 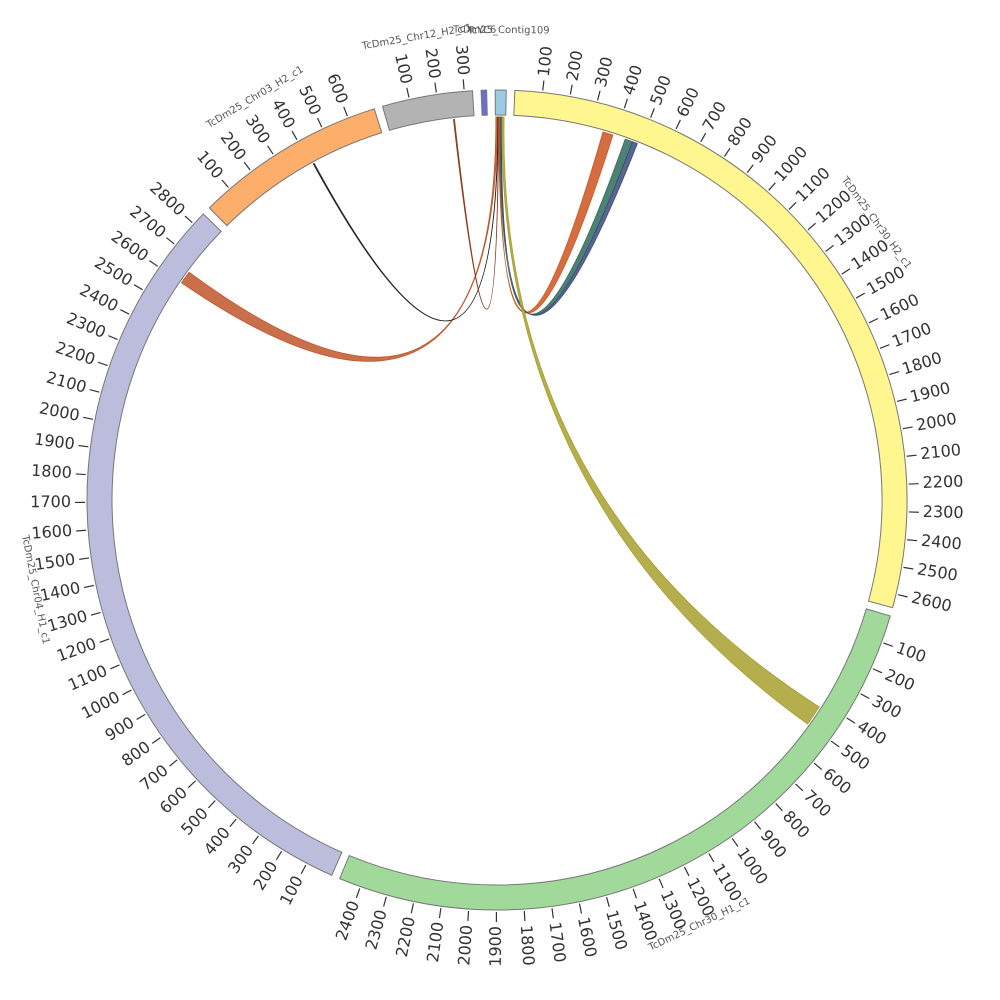 What do you see at coordinates (922, 363) in the screenshot?
I see `tick-label: 1800` at bounding box center [922, 363].